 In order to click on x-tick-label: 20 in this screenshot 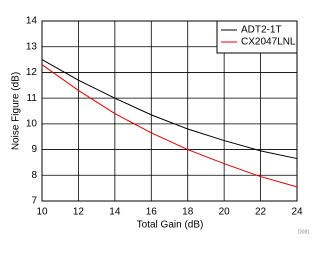, I will do `click(225, 212)`.